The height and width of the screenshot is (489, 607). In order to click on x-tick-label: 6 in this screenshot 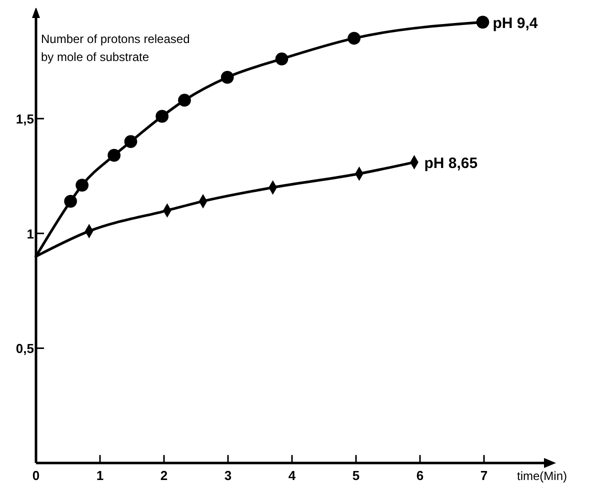, I will do `click(420, 475)`.